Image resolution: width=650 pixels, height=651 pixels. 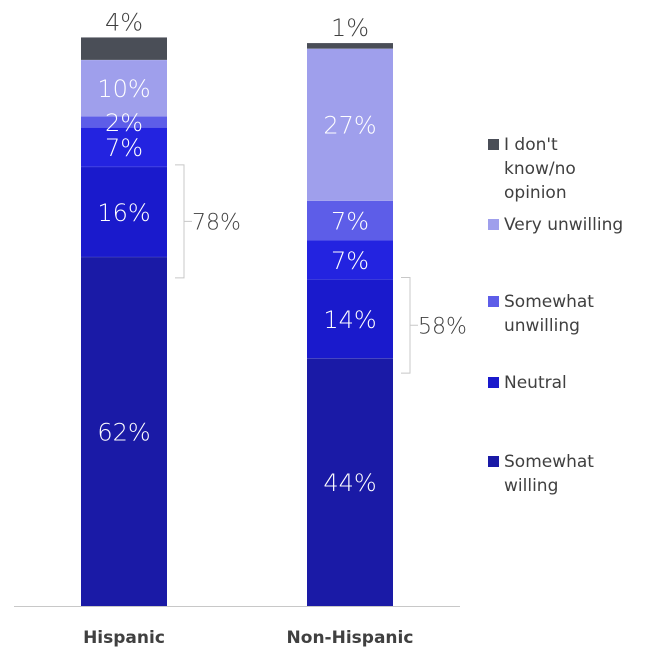 I want to click on legend-label: know/no, so click(x=540, y=169).